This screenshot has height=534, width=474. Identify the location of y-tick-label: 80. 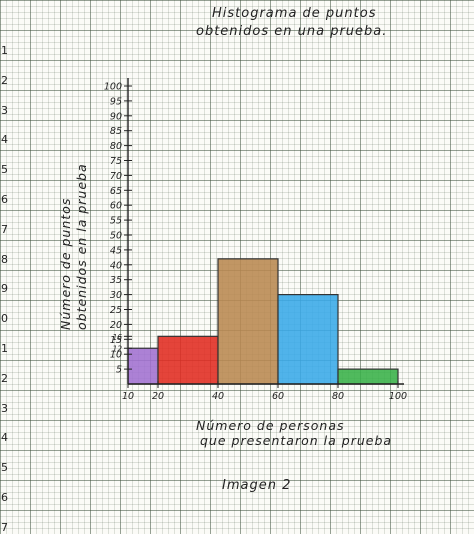
(116, 146).